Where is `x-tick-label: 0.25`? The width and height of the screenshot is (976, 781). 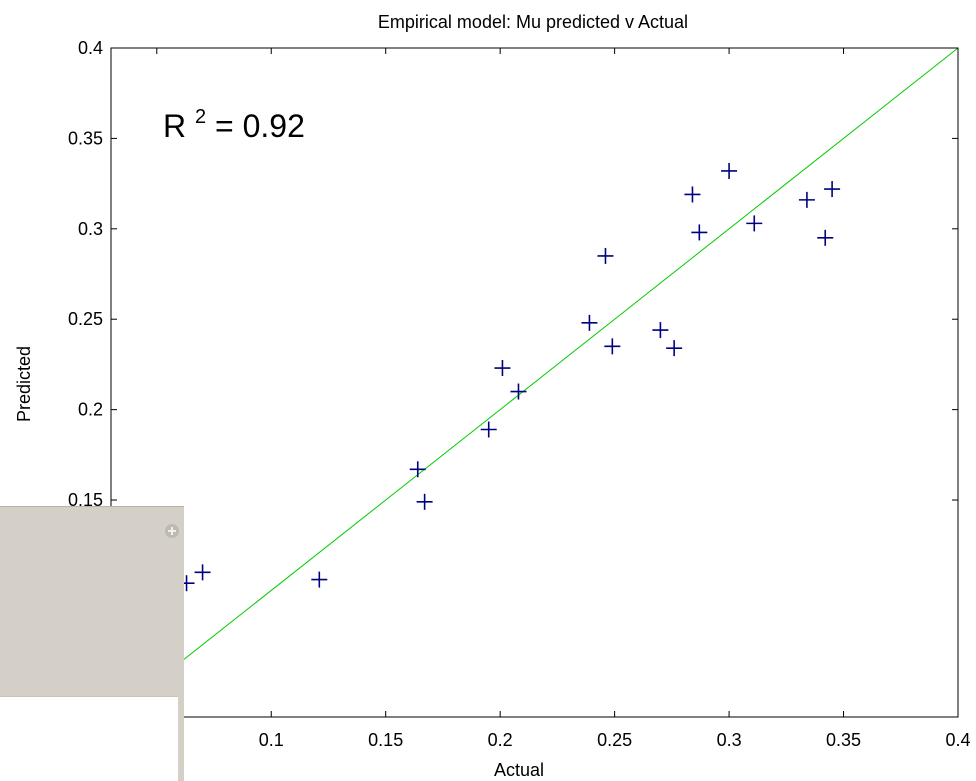 x-tick-label: 0.25 is located at coordinates (614, 740).